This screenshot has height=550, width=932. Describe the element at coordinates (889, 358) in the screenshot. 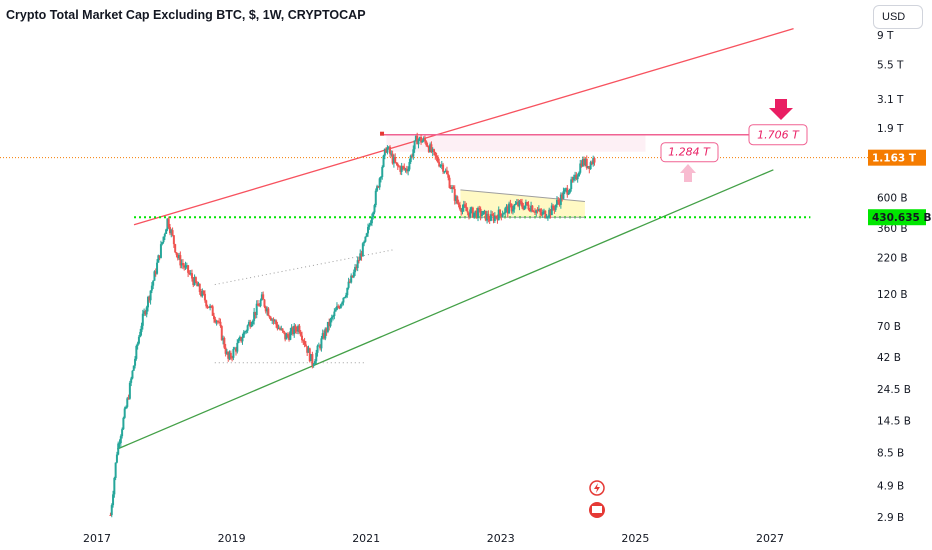

I see `y-tick-label: 42 B` at that location.